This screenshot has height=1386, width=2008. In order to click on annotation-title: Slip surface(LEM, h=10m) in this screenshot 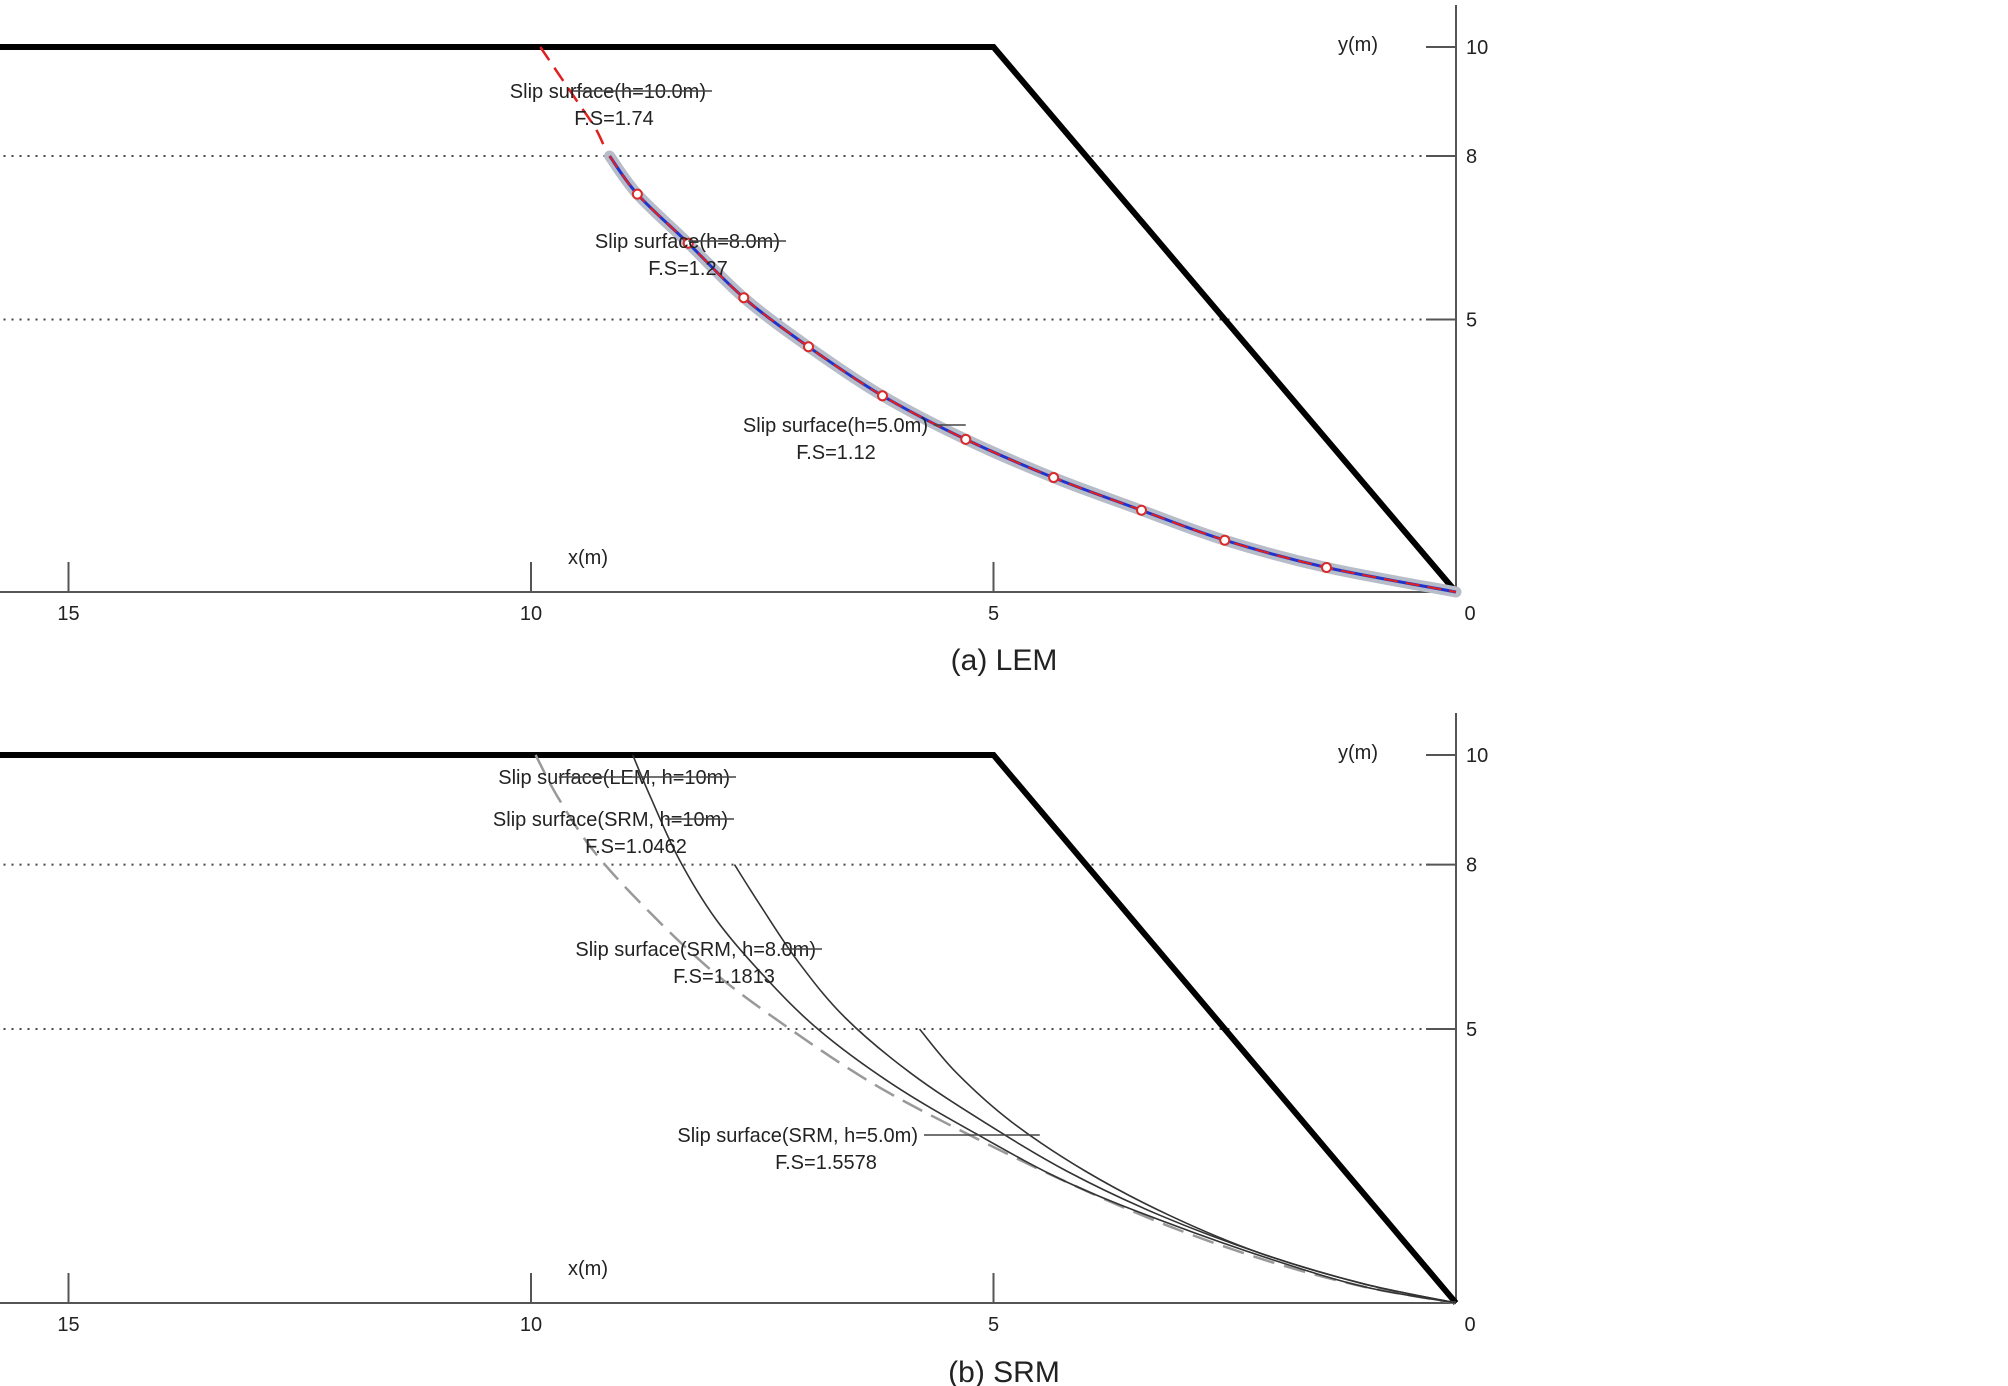, I will do `click(614, 778)`.